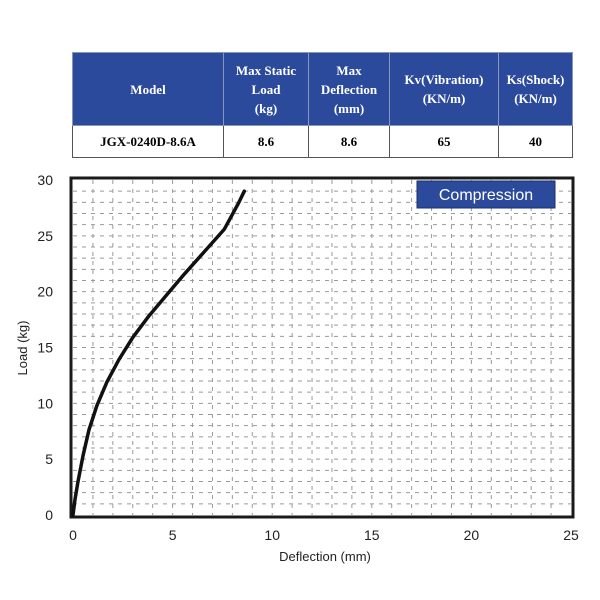  I want to click on spec-header-line: (mm), so click(349, 108).